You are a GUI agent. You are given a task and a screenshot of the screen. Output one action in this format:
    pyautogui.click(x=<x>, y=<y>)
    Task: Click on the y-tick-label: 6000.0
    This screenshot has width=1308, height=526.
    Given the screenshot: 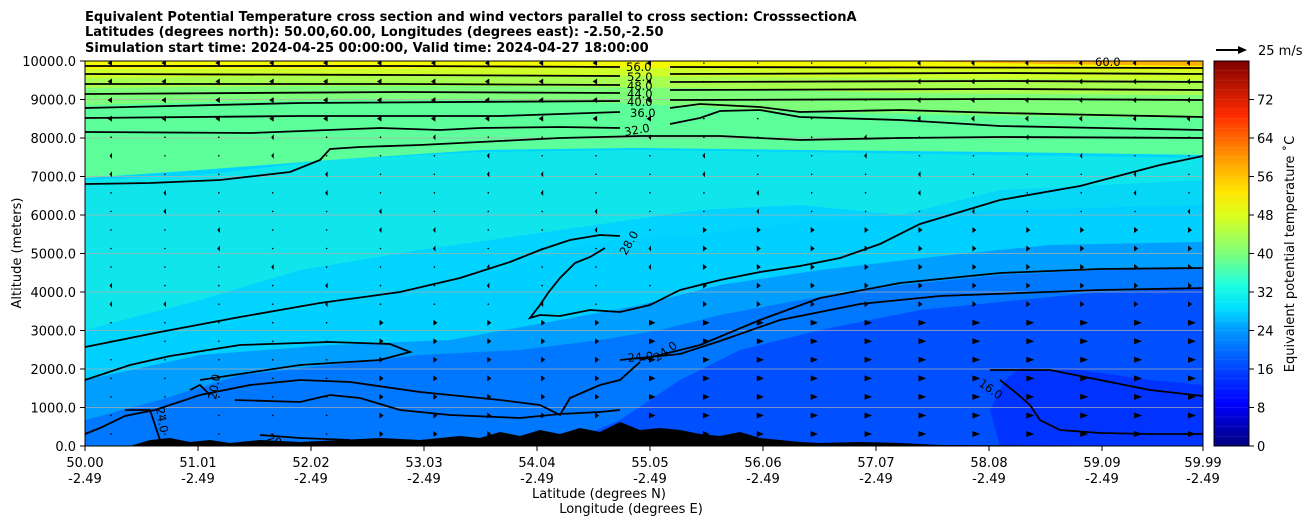 What is the action you would take?
    pyautogui.click(x=54, y=216)
    